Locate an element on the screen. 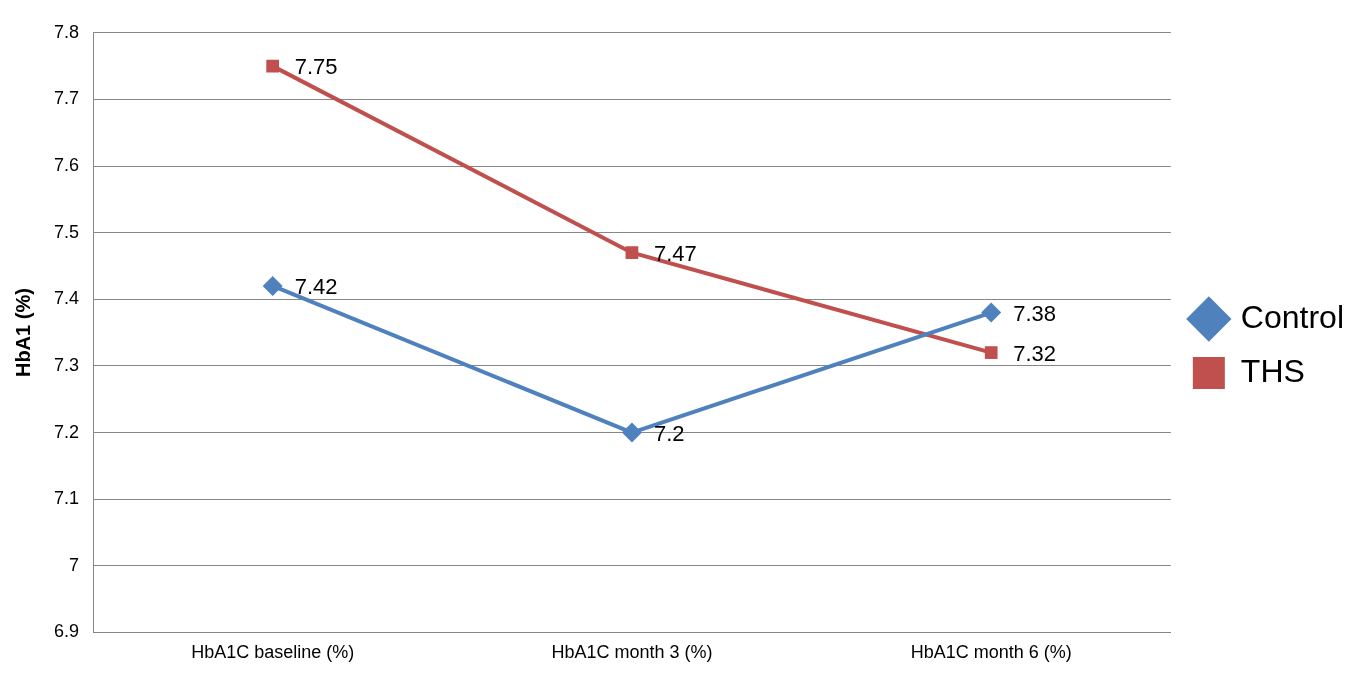 The image size is (1362, 682). y-tick-label: 7.1 is located at coordinates (66, 498).